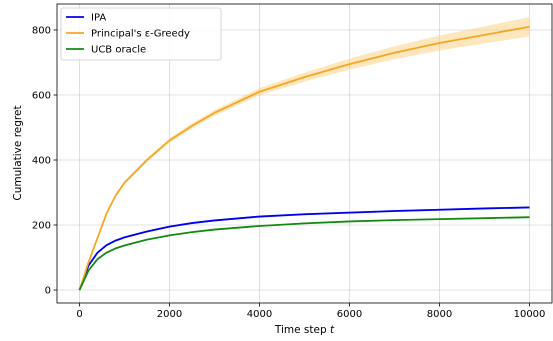 The width and height of the screenshot is (553, 341). I want to click on legend: IPA Principal's ε-Greedy UCB oracle, so click(141, 34).